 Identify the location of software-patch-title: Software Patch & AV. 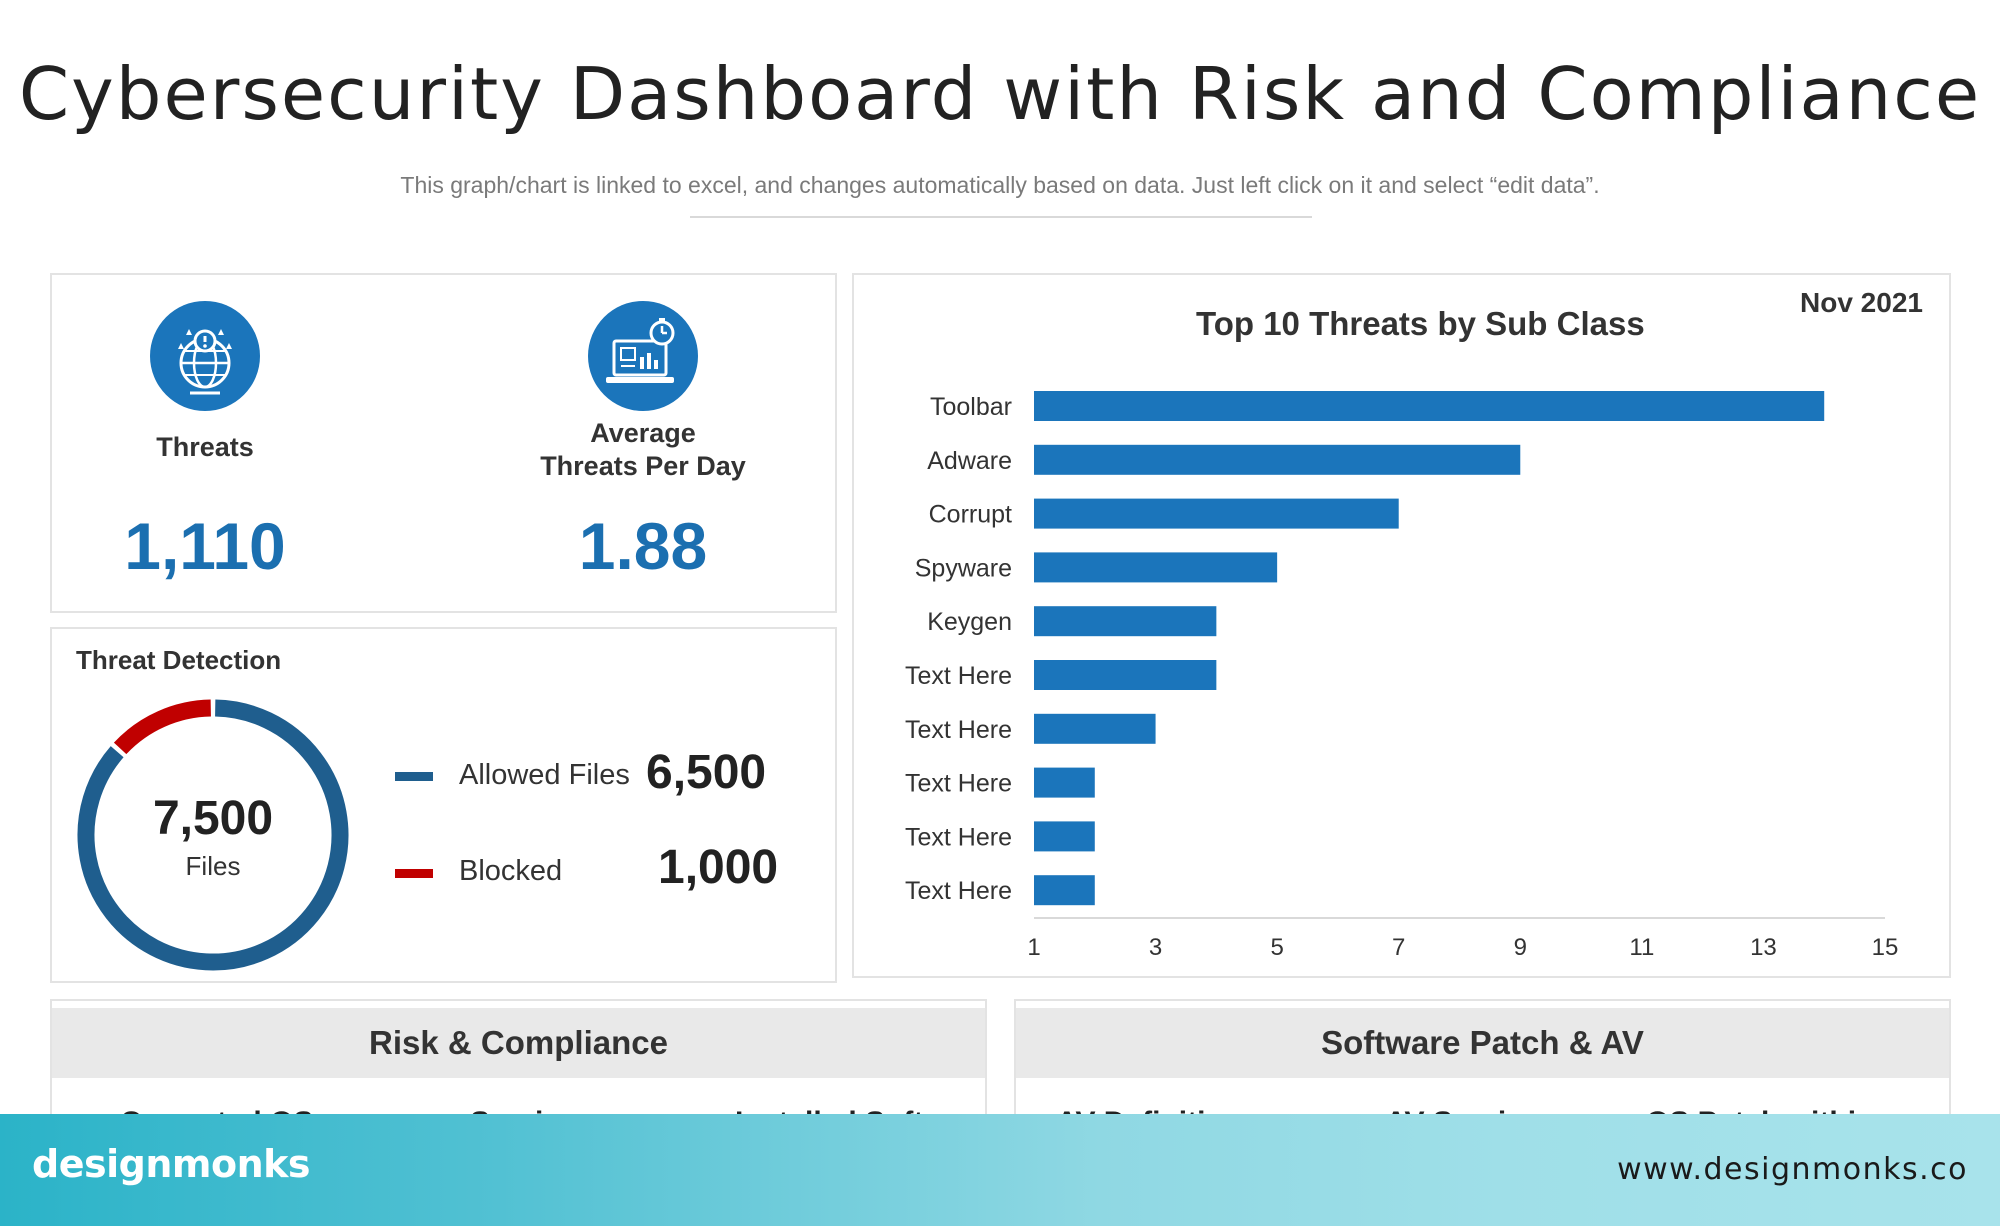
(1482, 1043).